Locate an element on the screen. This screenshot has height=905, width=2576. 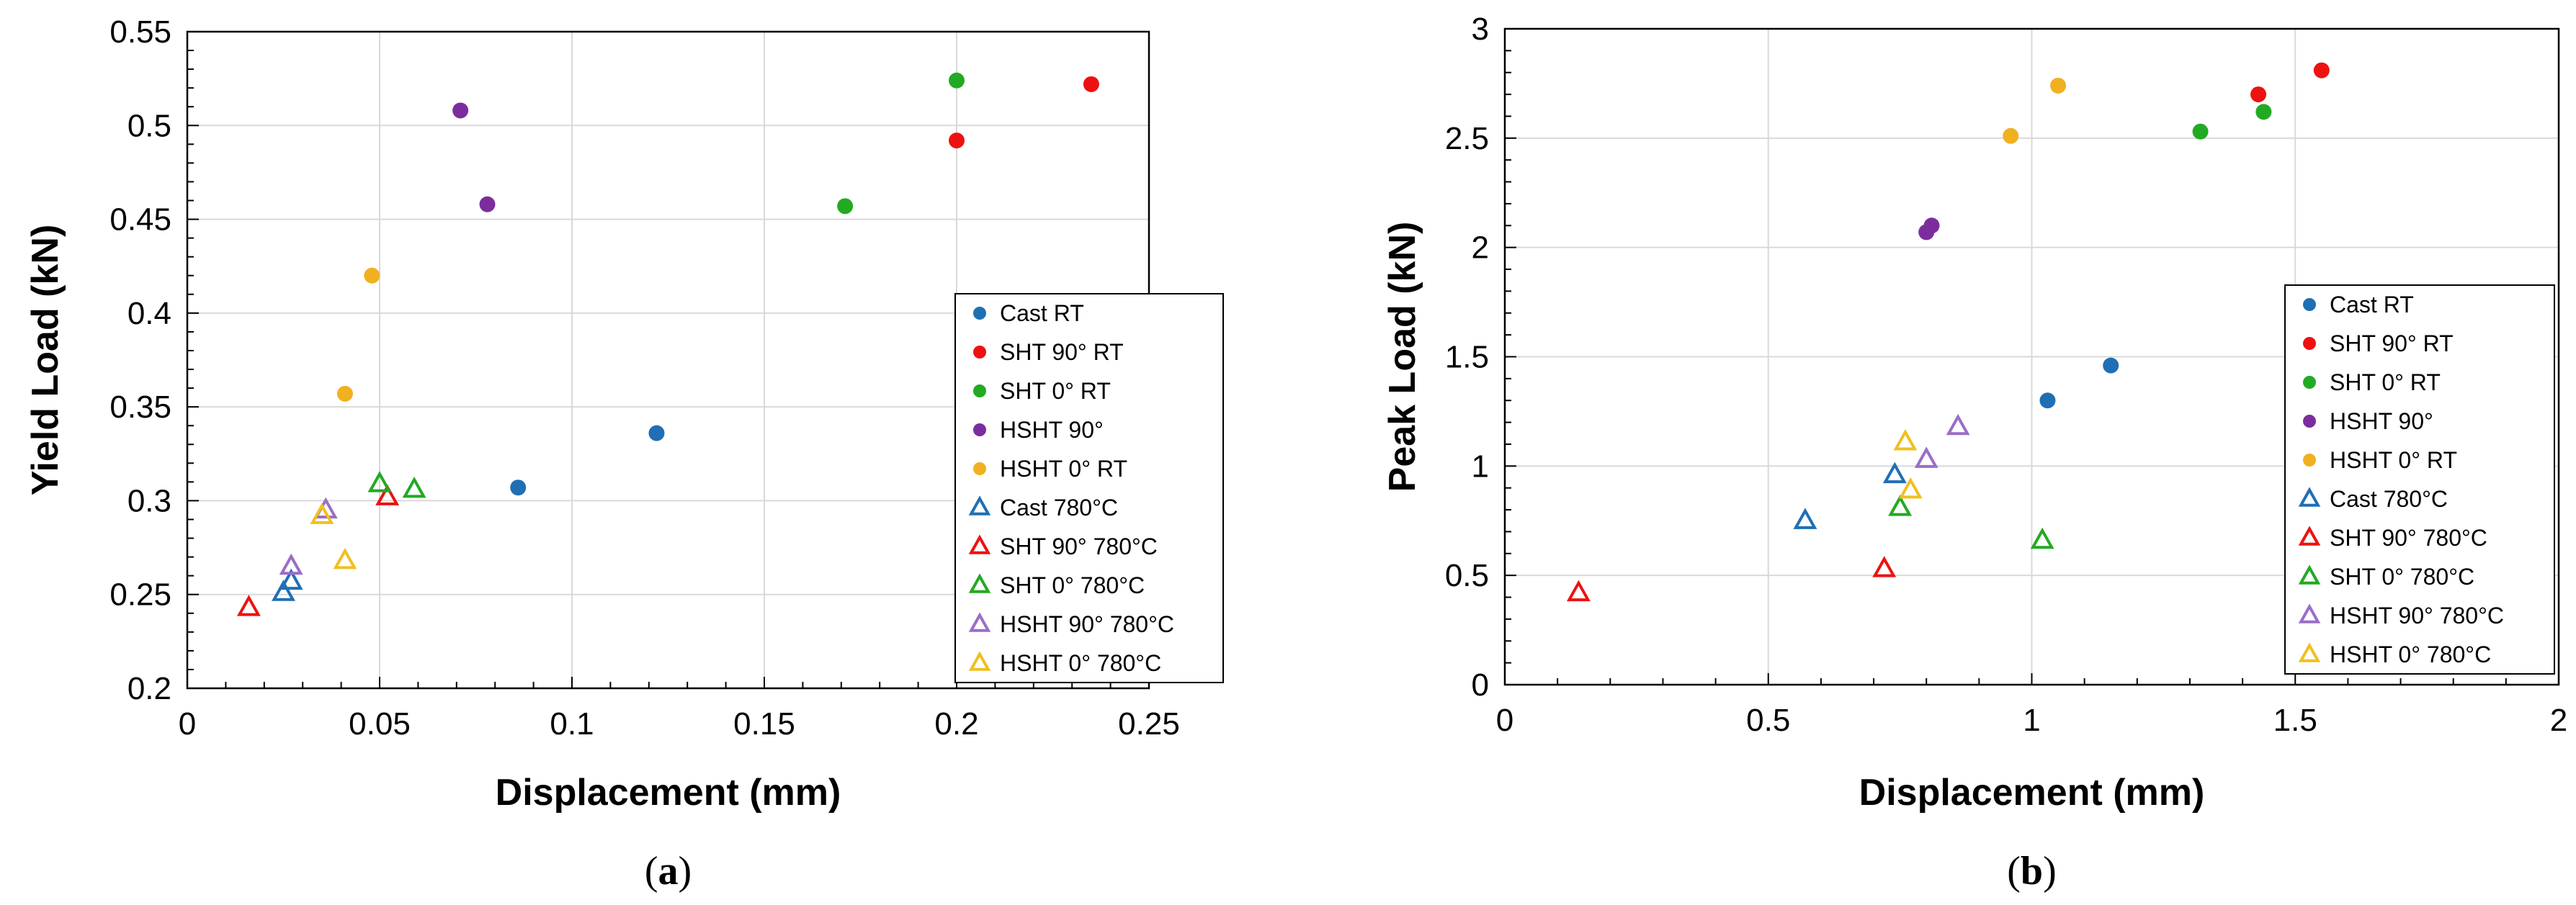
y-tick-label: 1.5 is located at coordinates (1467, 357).